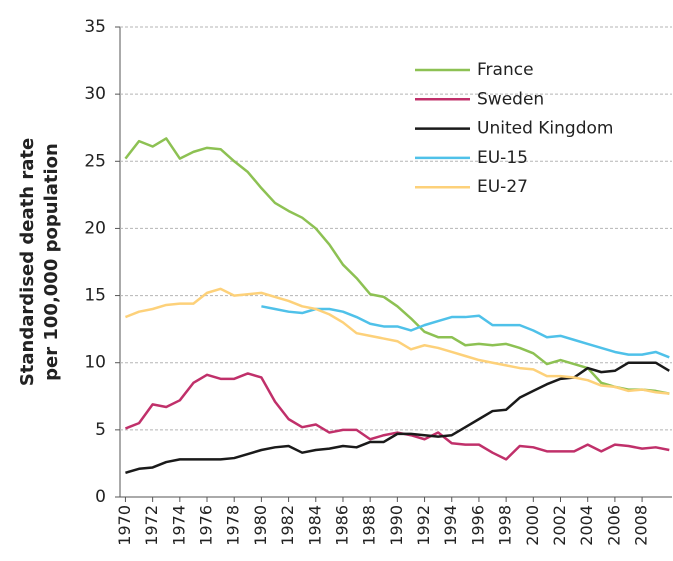 Image resolution: width=673 pixels, height=561 pixels. Describe the element at coordinates (532, 525) in the screenshot. I see `x-tick-label: 2000` at that location.